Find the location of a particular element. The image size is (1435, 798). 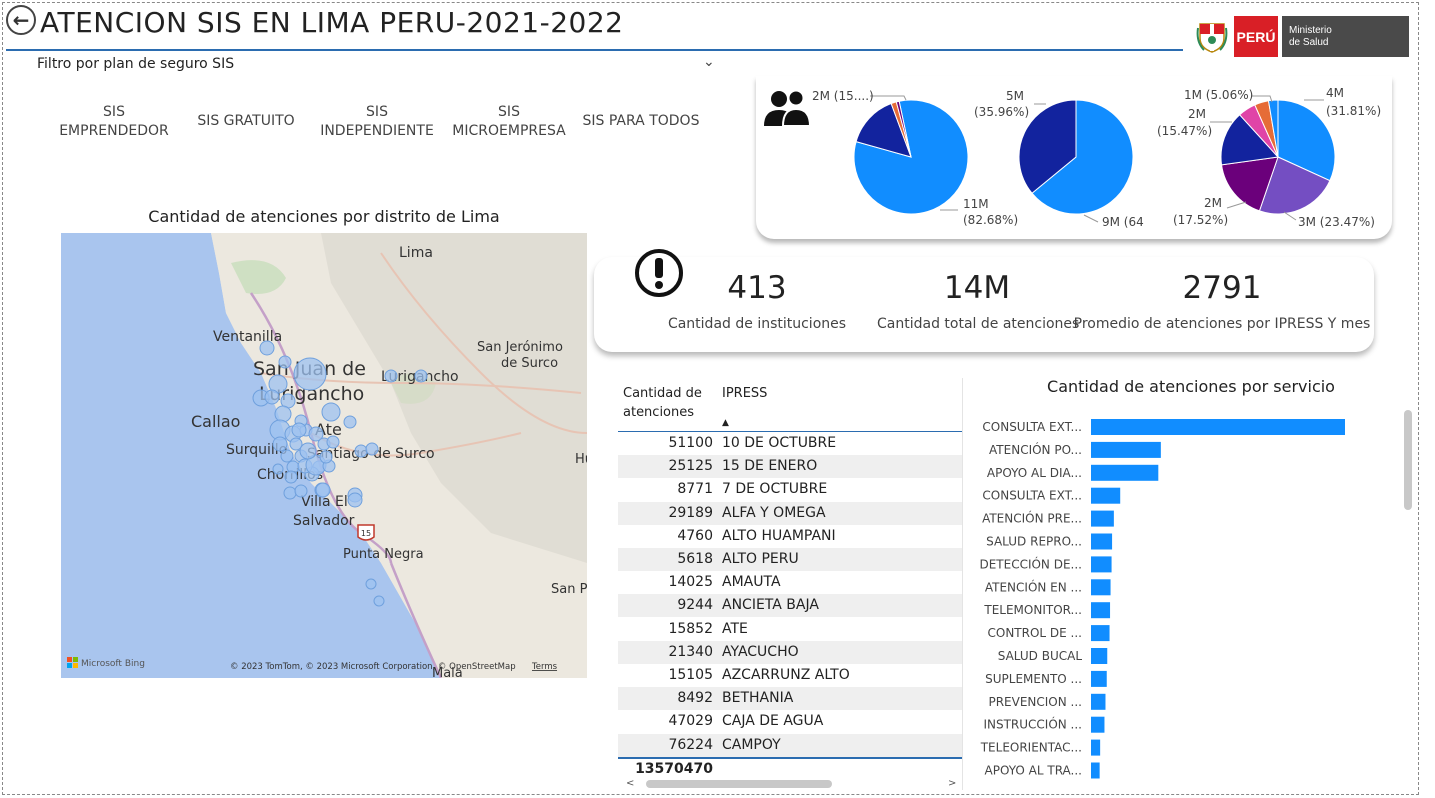

table-row: 4760 ALTO HUAMPANI is located at coordinates (790, 536).